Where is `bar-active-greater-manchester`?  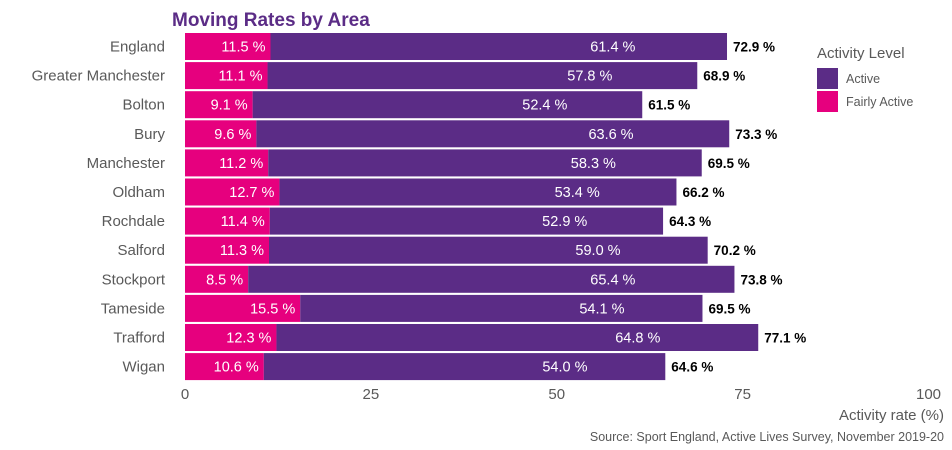 bar-active-greater-manchester is located at coordinates (482, 76).